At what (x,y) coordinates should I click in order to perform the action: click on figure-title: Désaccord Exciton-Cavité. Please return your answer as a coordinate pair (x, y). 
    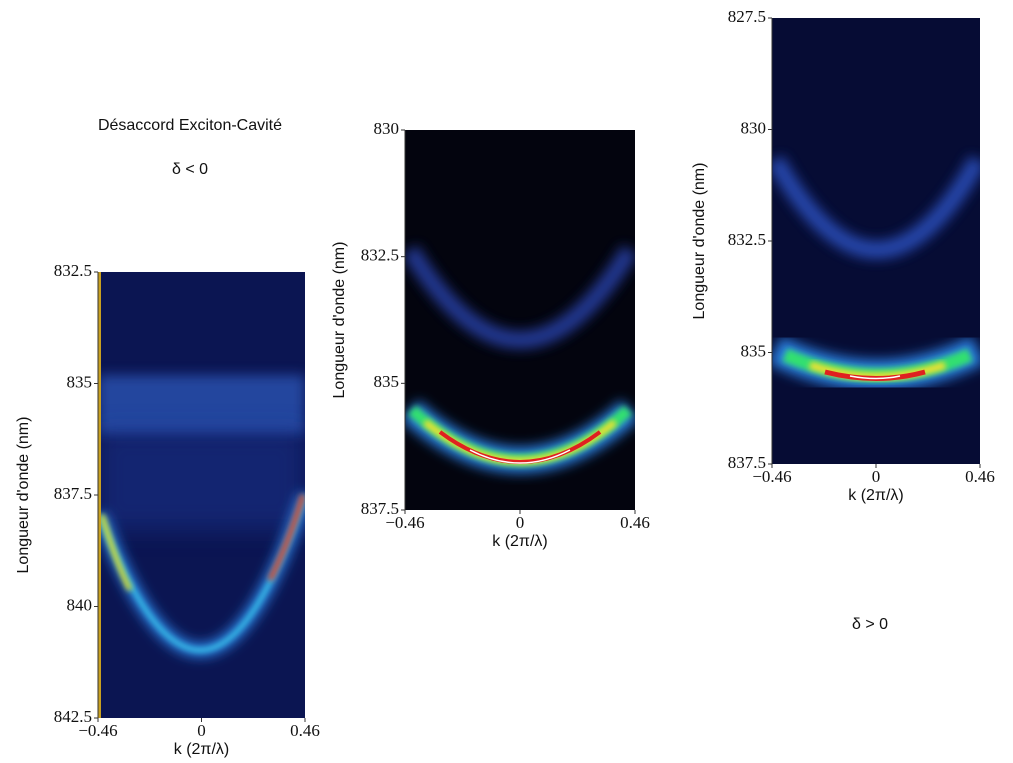
    Looking at the image, I should click on (190, 125).